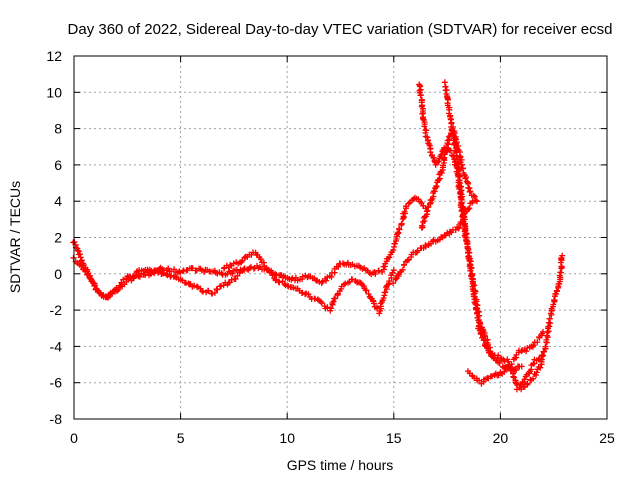 Image resolution: width=640 pixels, height=480 pixels. I want to click on y-tick-label: 2, so click(58, 238).